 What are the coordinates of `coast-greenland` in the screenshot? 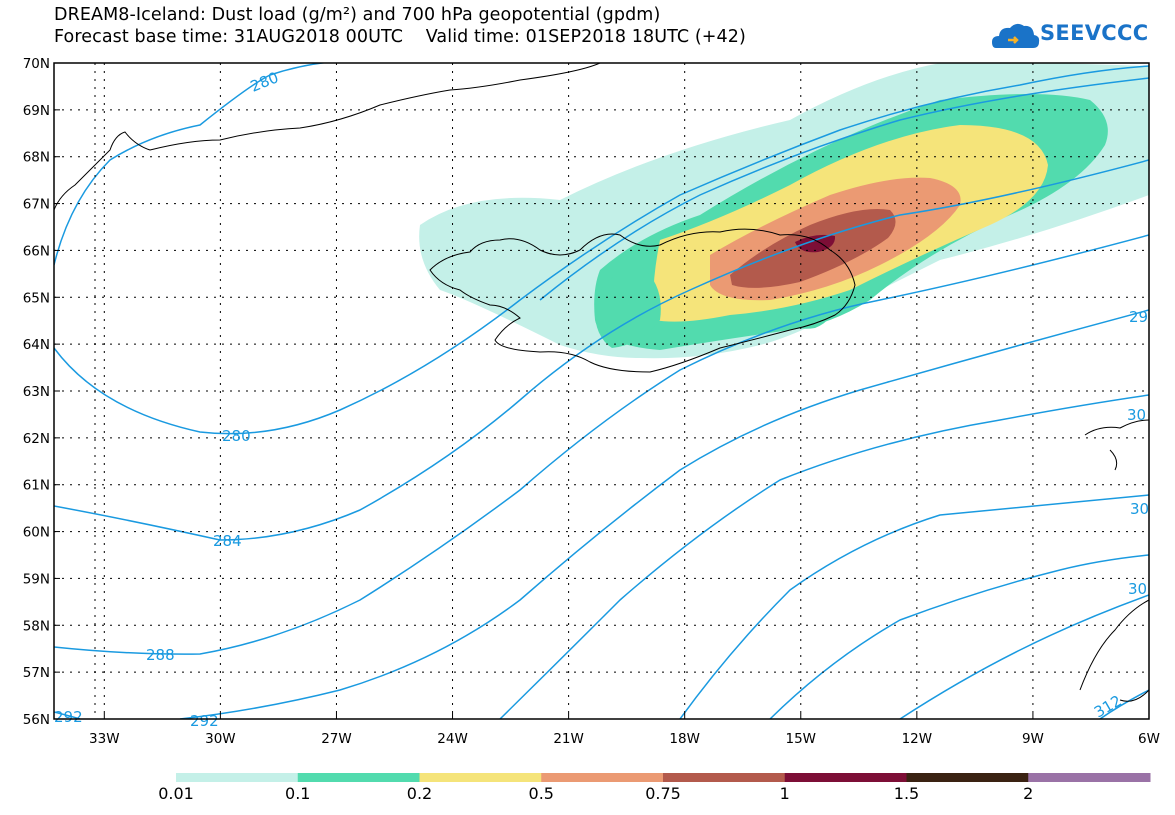 It's located at (327, 137).